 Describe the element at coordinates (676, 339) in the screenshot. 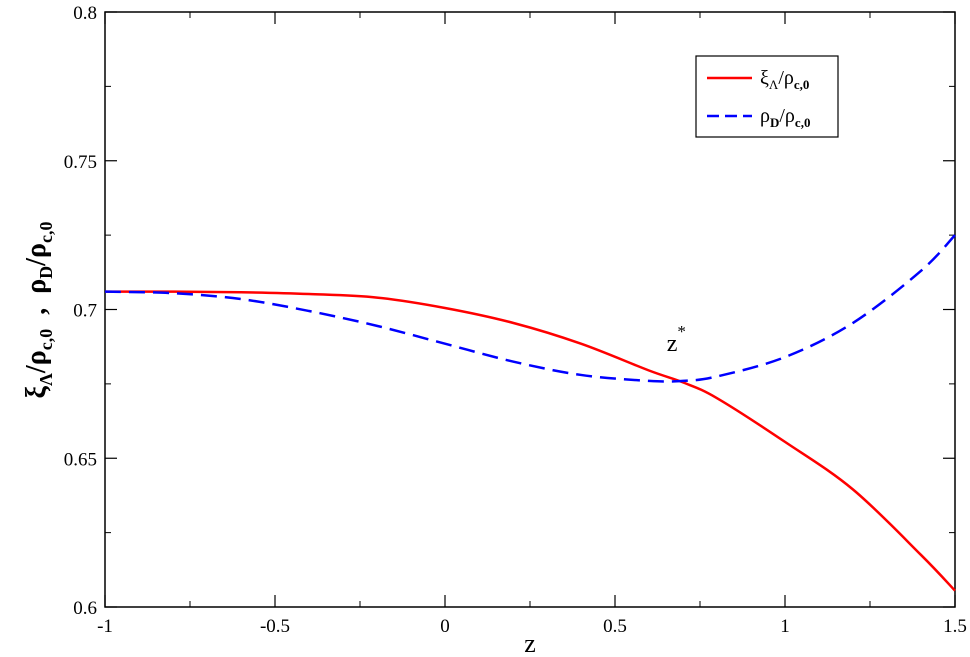

I see `annotation-z-star: z*` at that location.